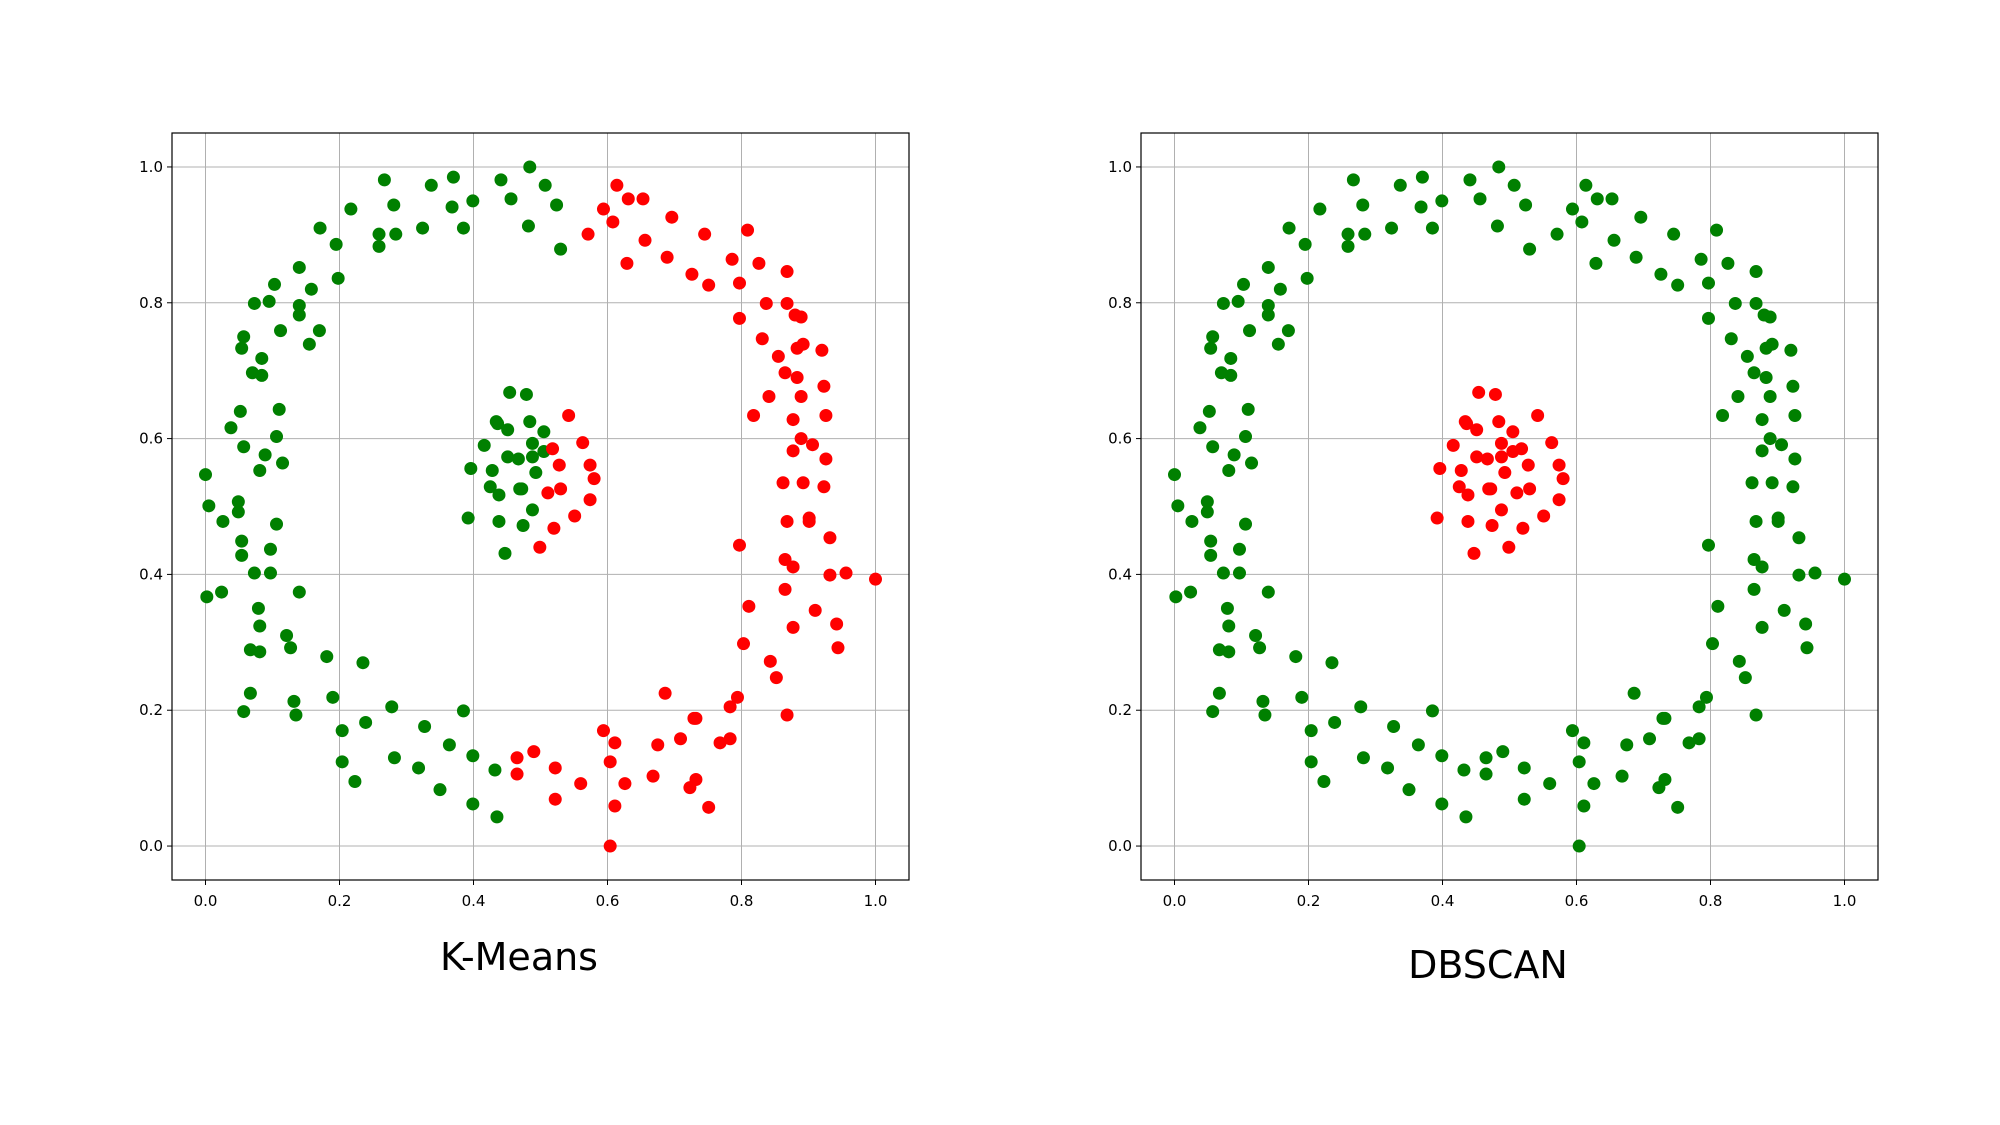 The width and height of the screenshot is (2000, 1125). I want to click on dbscan-y-tick-label: 0.0, so click(1120, 846).